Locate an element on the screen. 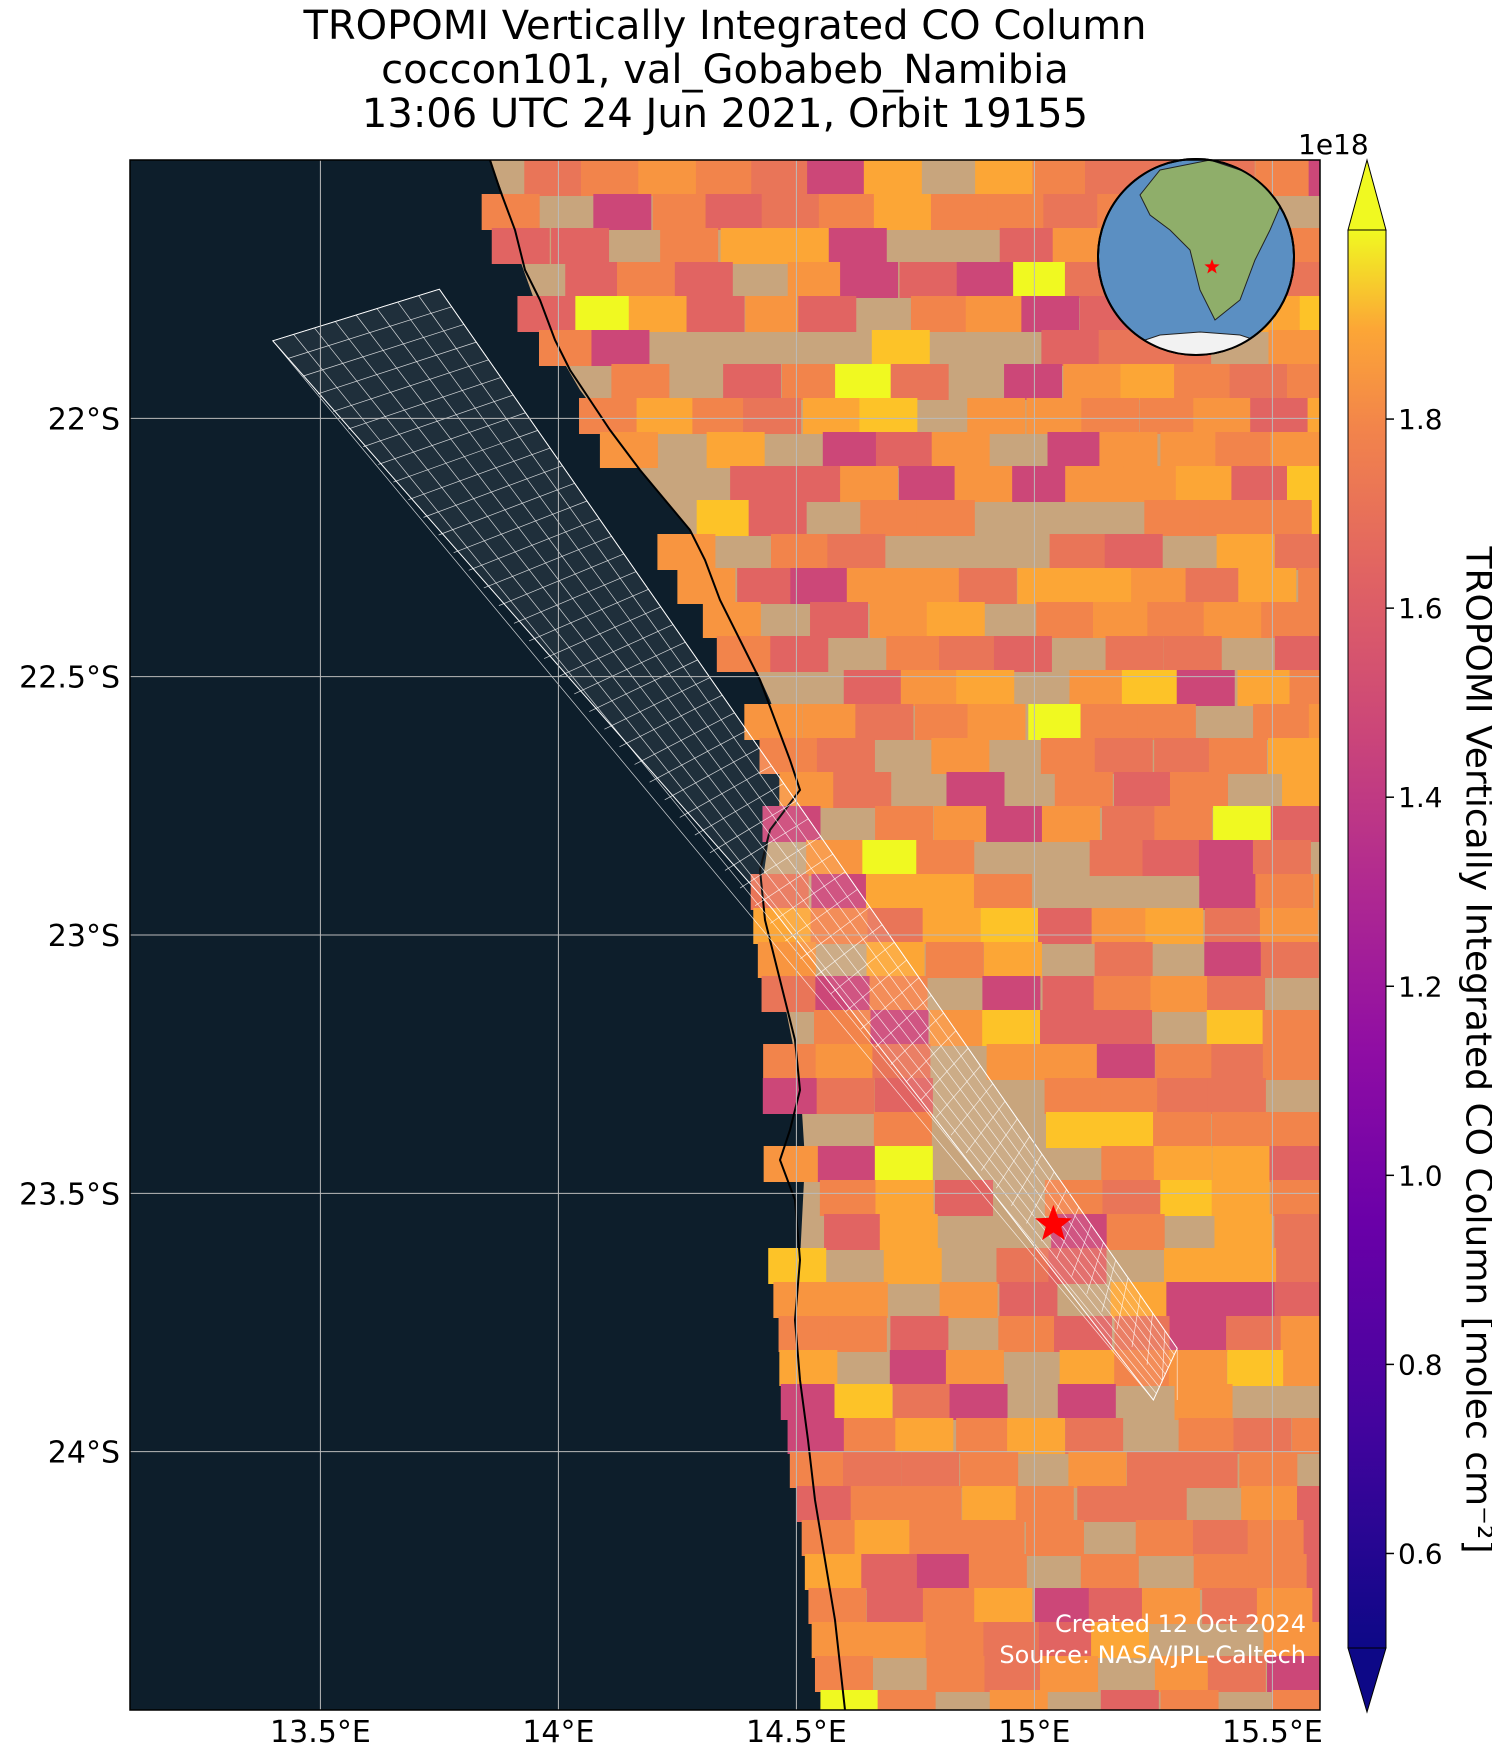 Image resolution: width=1492 pixels, height=1748 pixels. colorbar-multiplier: 1e18 is located at coordinates (1333, 144).